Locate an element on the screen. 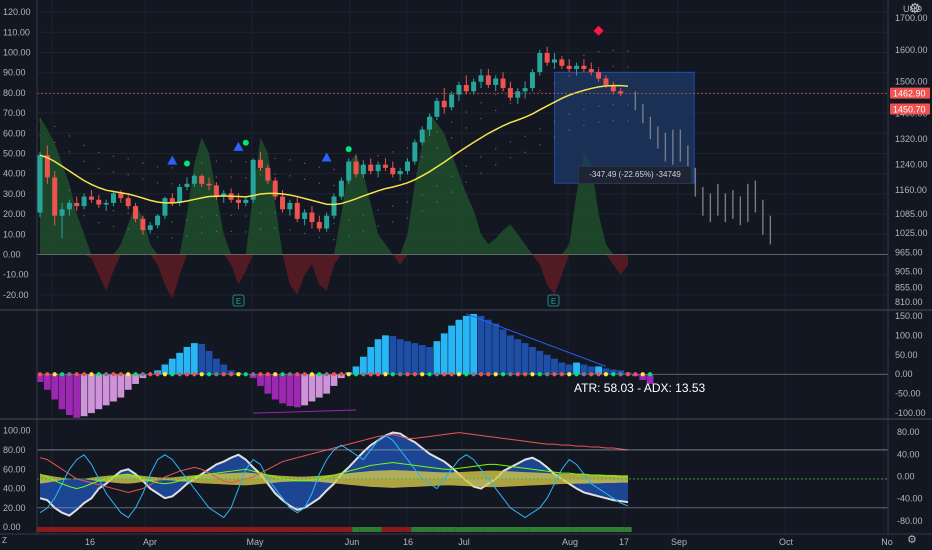  left-tick-3: 90.00 is located at coordinates (14, 73).